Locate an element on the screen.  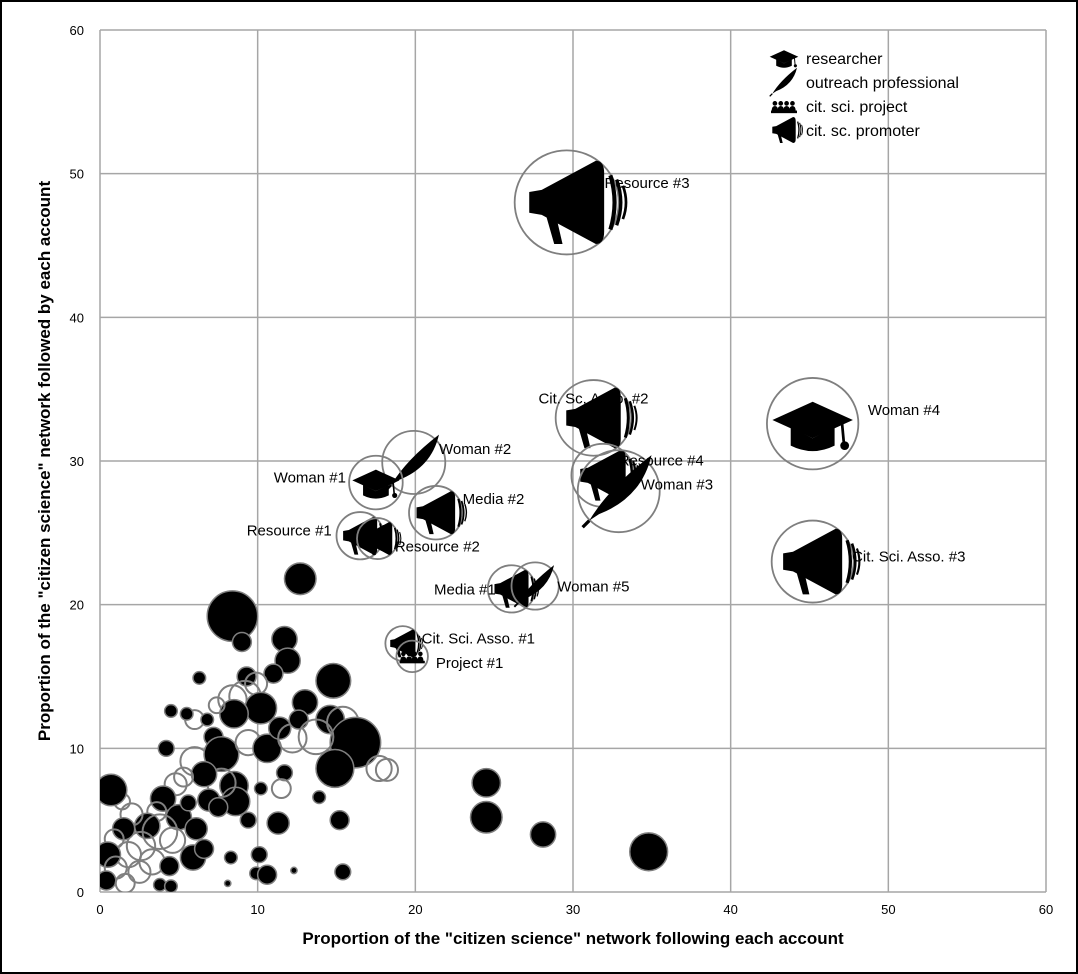
y-tick-label: 20 is located at coordinates (77, 605).